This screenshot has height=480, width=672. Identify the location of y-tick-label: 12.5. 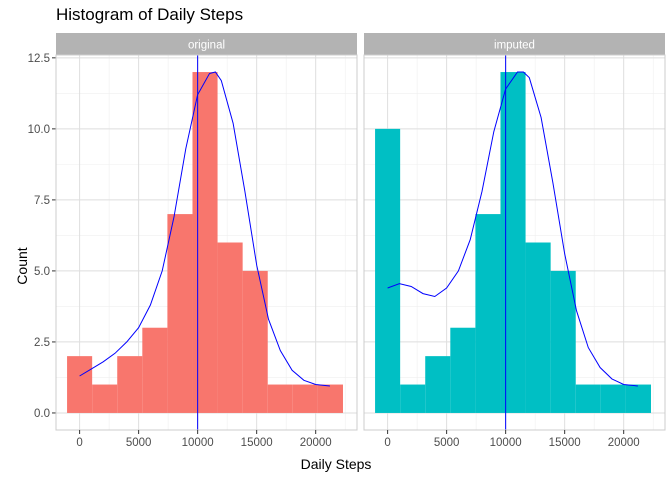
(39, 59).